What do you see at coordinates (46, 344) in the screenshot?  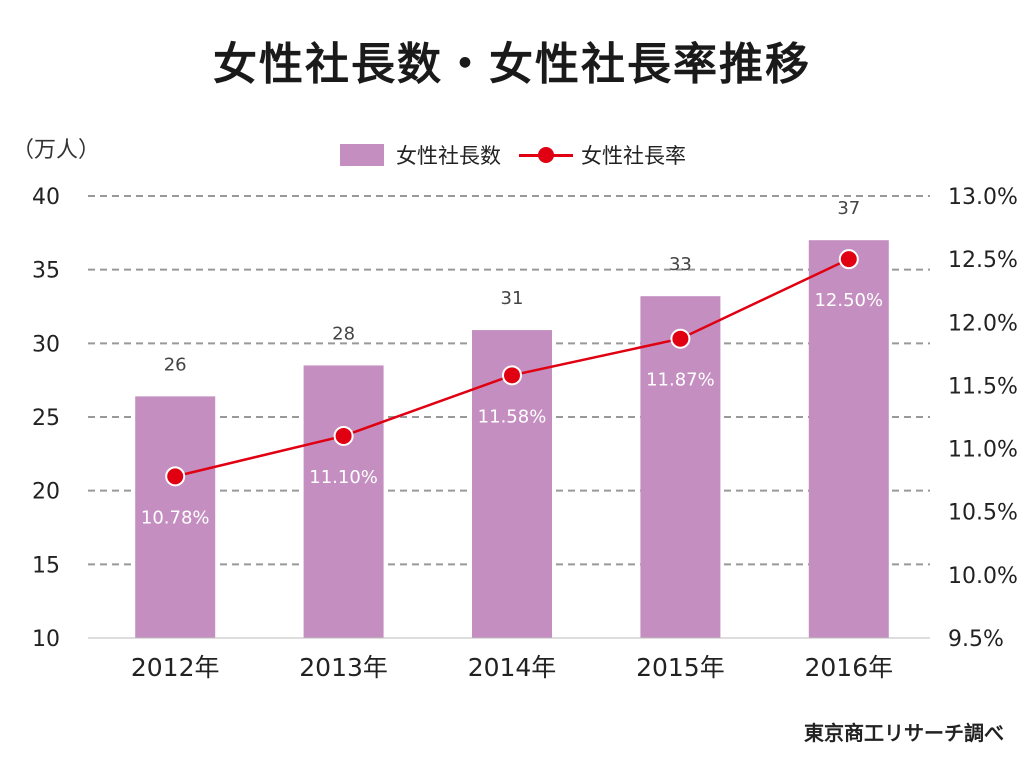 I see `y-left-tick-label: 30` at bounding box center [46, 344].